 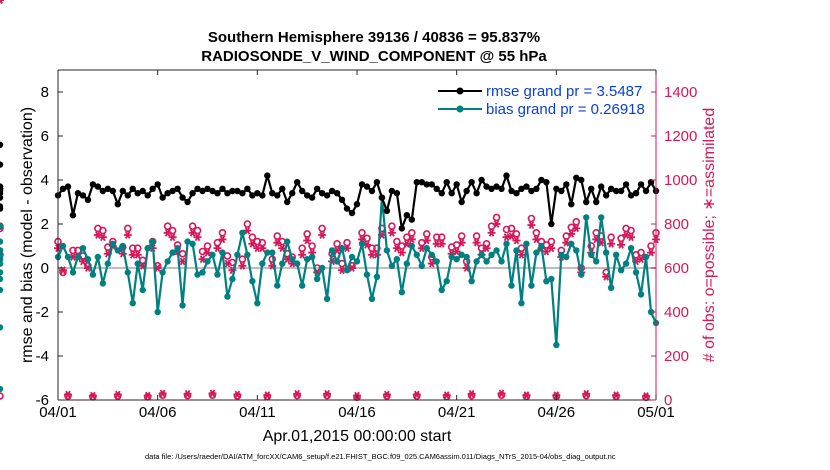 What do you see at coordinates (45, 136) in the screenshot?
I see `y-tick-label: 6` at bounding box center [45, 136].